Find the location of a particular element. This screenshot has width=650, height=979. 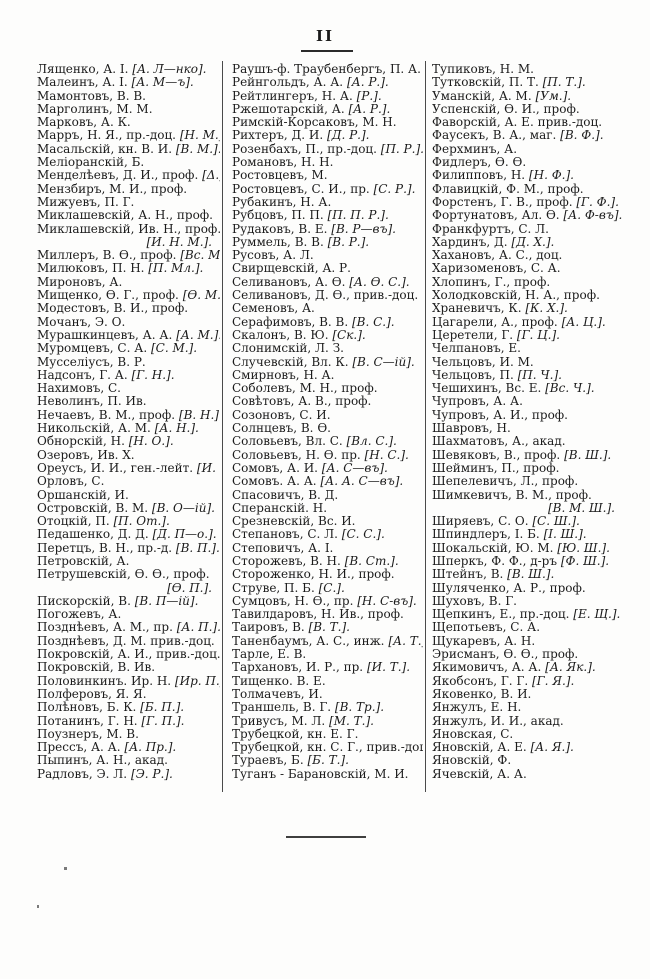

list-item: Озеровъ, Ив. Х. is located at coordinates (128, 455).